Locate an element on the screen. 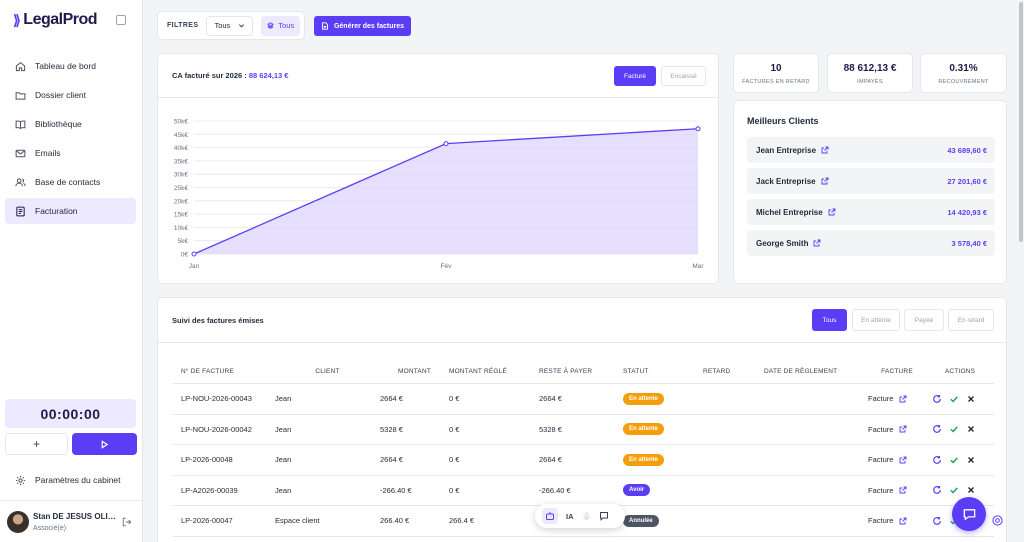 This screenshot has height=542, width=1024. timer-play-button is located at coordinates (104, 444).